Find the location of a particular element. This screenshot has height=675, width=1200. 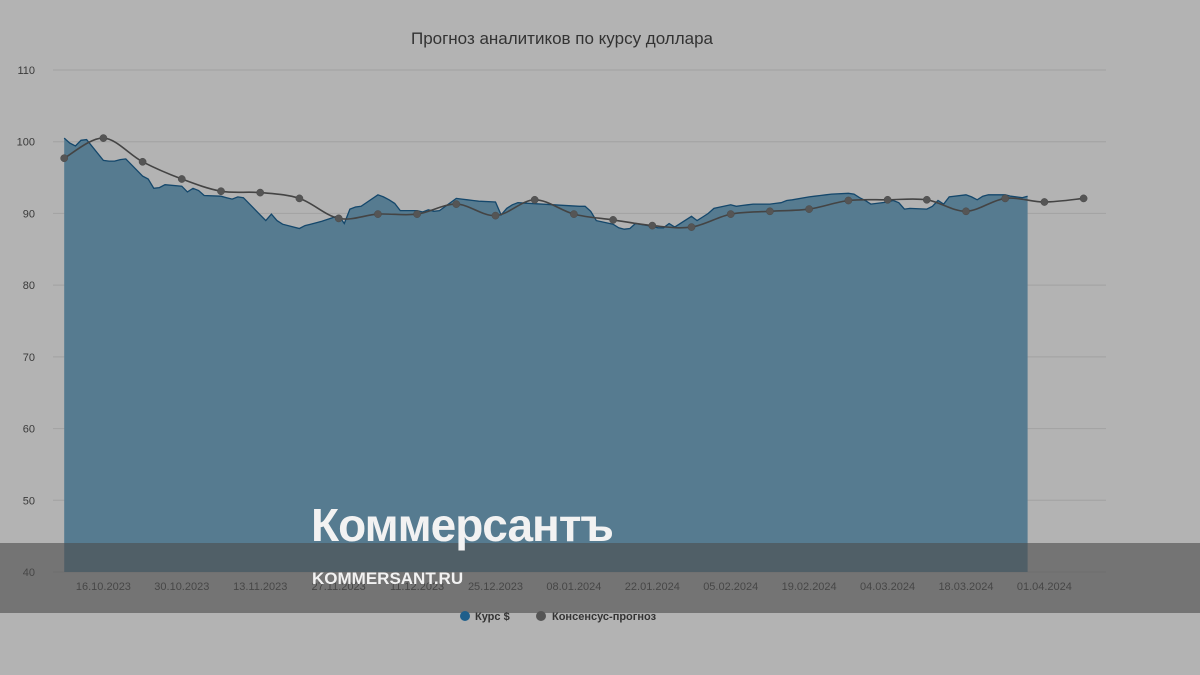

legend: Курс $ Консенсус-прогноз is located at coordinates (558, 617).